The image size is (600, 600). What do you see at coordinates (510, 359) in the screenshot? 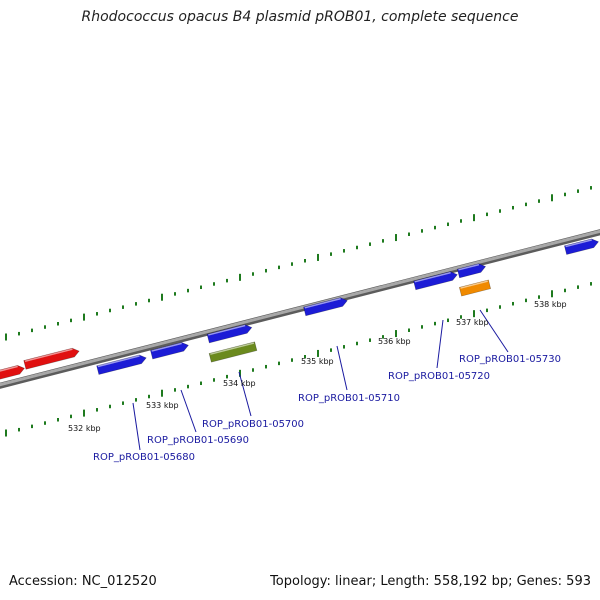
I see `gene-label-05730: ROP_pROB01-05730` at bounding box center [510, 359].